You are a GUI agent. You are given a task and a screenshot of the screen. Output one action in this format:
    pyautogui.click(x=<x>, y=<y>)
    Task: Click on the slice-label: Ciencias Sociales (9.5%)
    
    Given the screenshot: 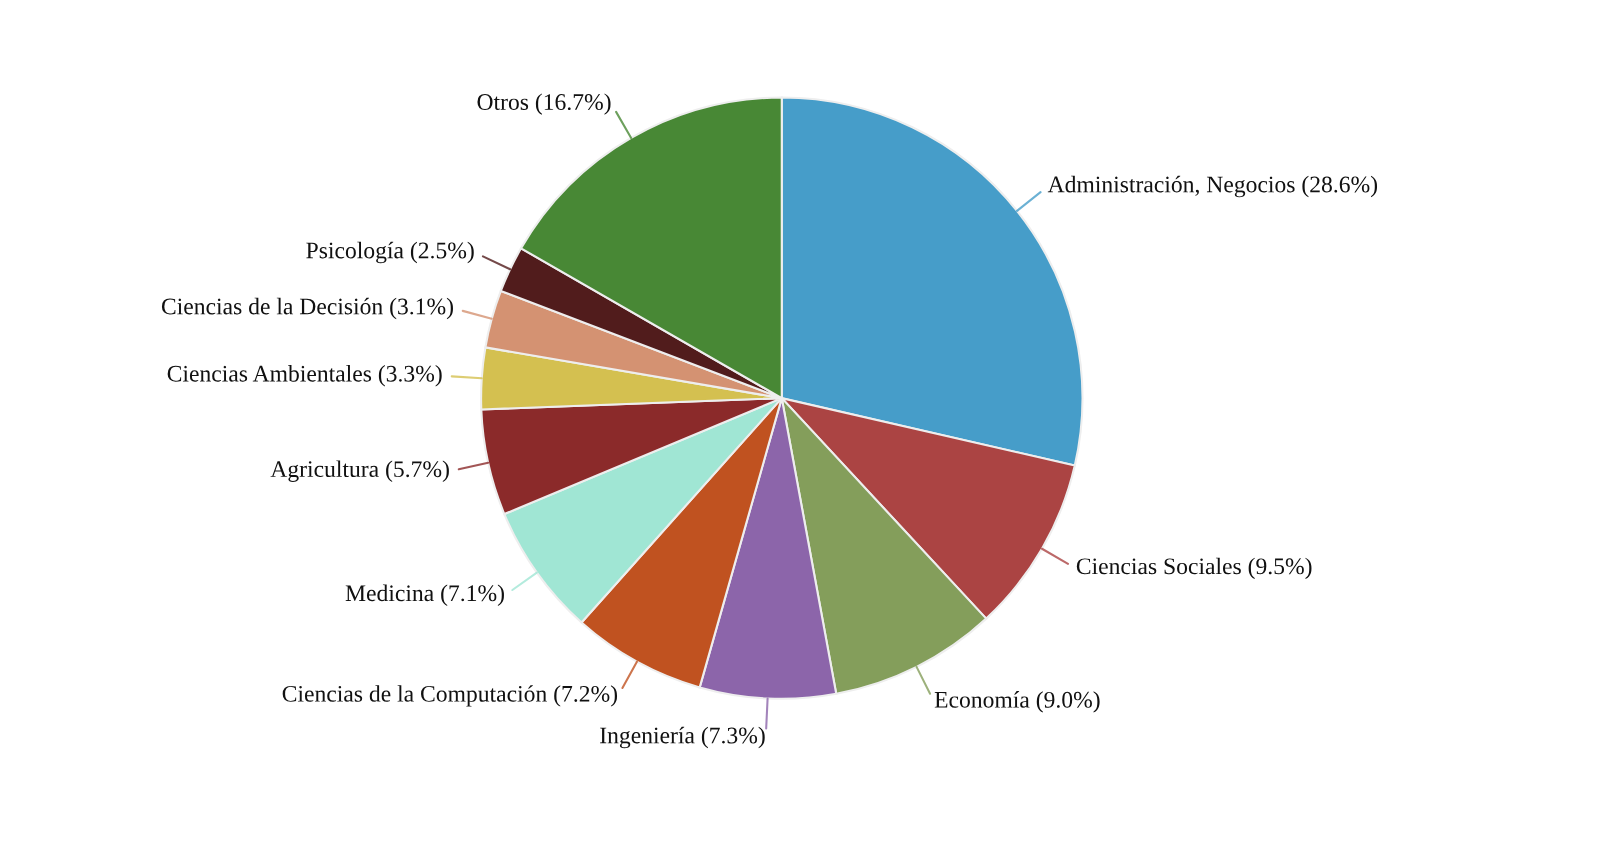 What is the action you would take?
    pyautogui.click(x=1194, y=568)
    